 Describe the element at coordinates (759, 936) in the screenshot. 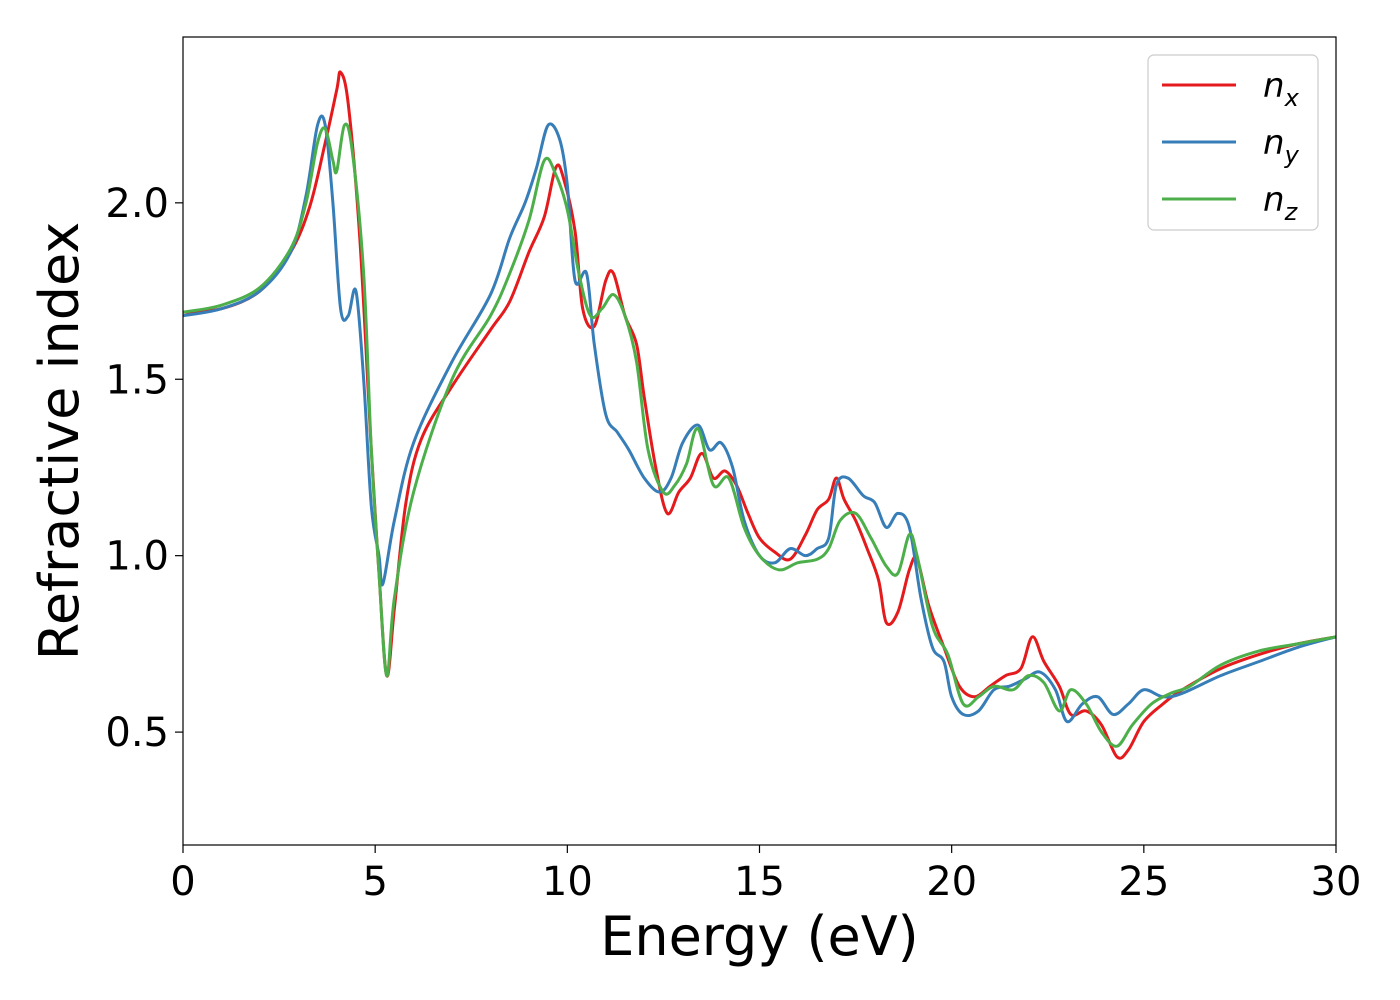

I see `x-axis-title: Energy (eV)` at that location.